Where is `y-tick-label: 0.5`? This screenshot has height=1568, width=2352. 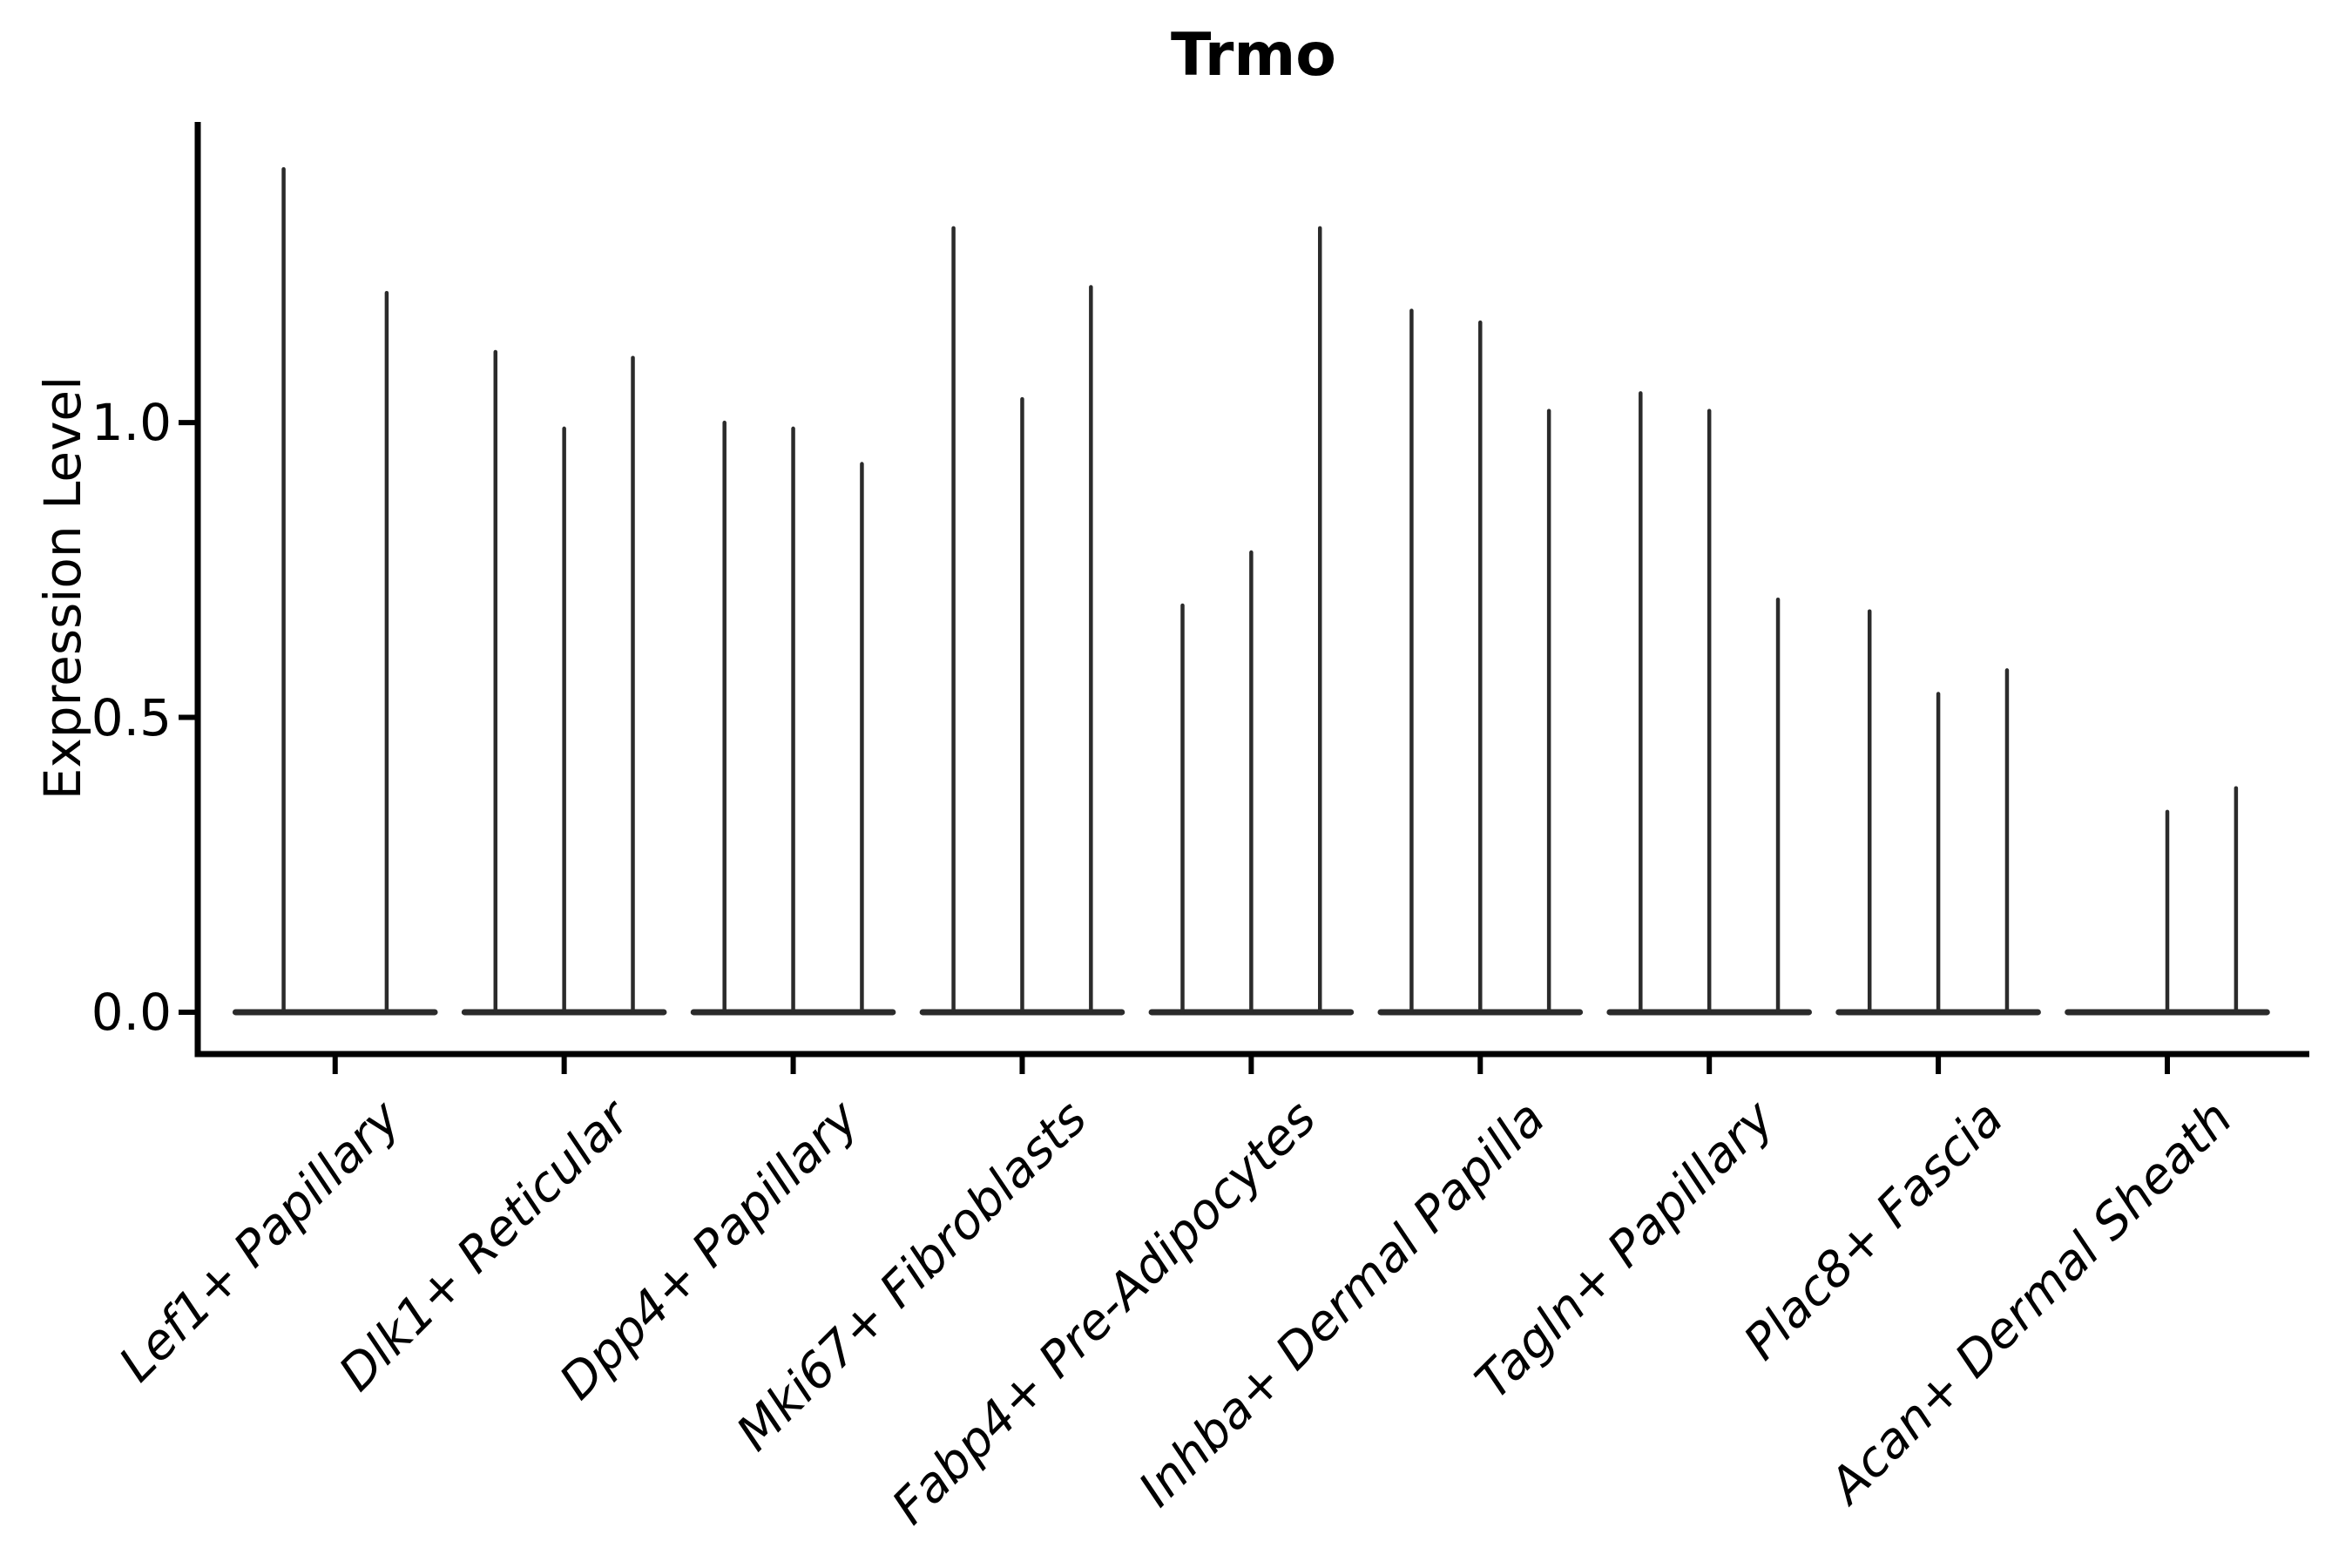
y-tick-label: 0.5 is located at coordinates (131, 717).